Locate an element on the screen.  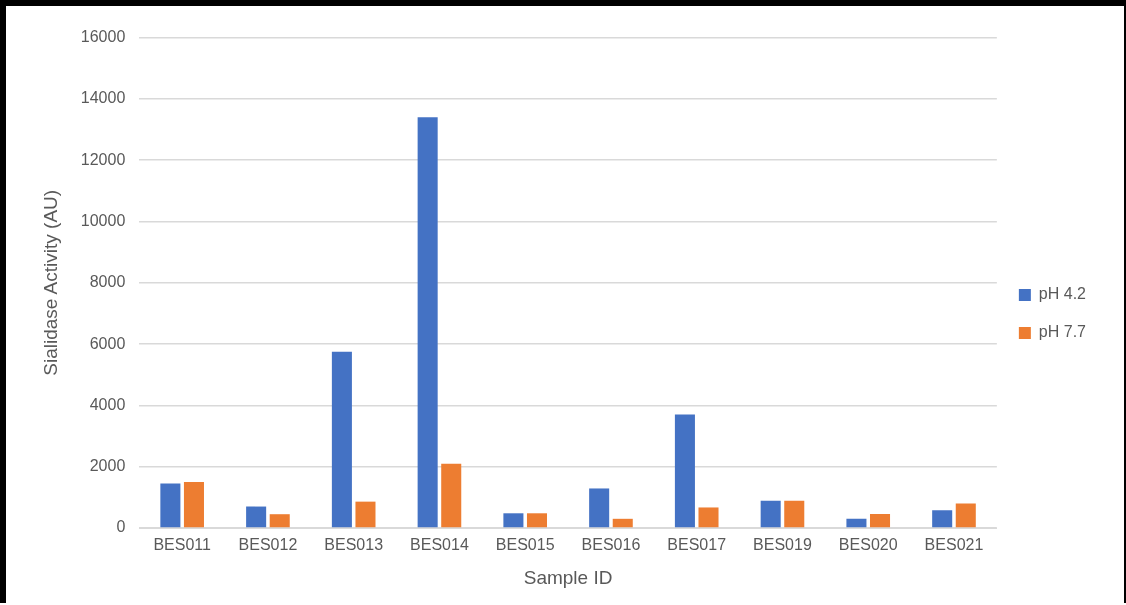
y-tick-label: 8000 is located at coordinates (107, 282).